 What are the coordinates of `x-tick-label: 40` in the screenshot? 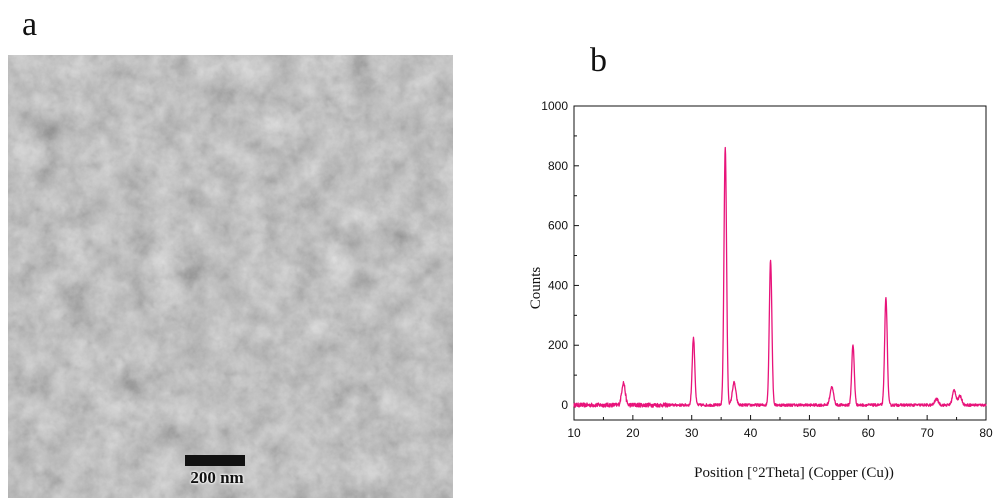 It's located at (751, 433).